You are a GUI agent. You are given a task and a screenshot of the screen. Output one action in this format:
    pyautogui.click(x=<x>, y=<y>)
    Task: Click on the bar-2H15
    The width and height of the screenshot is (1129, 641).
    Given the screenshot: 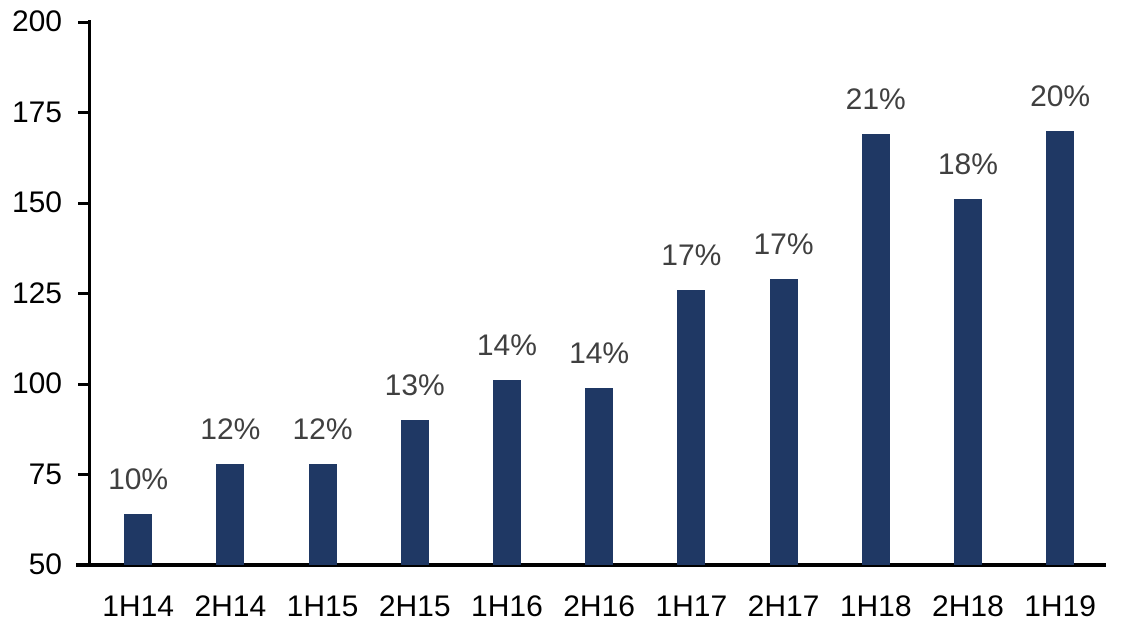 What is the action you would take?
    pyautogui.click(x=414, y=492)
    